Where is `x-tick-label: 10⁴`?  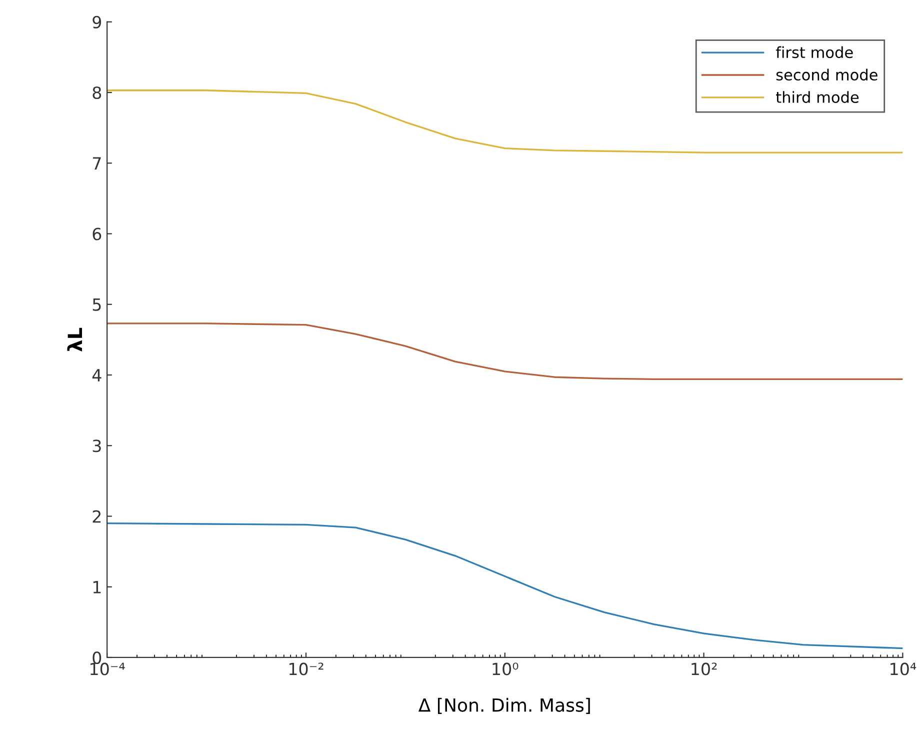
x-tick-label: 10⁴ is located at coordinates (903, 669).